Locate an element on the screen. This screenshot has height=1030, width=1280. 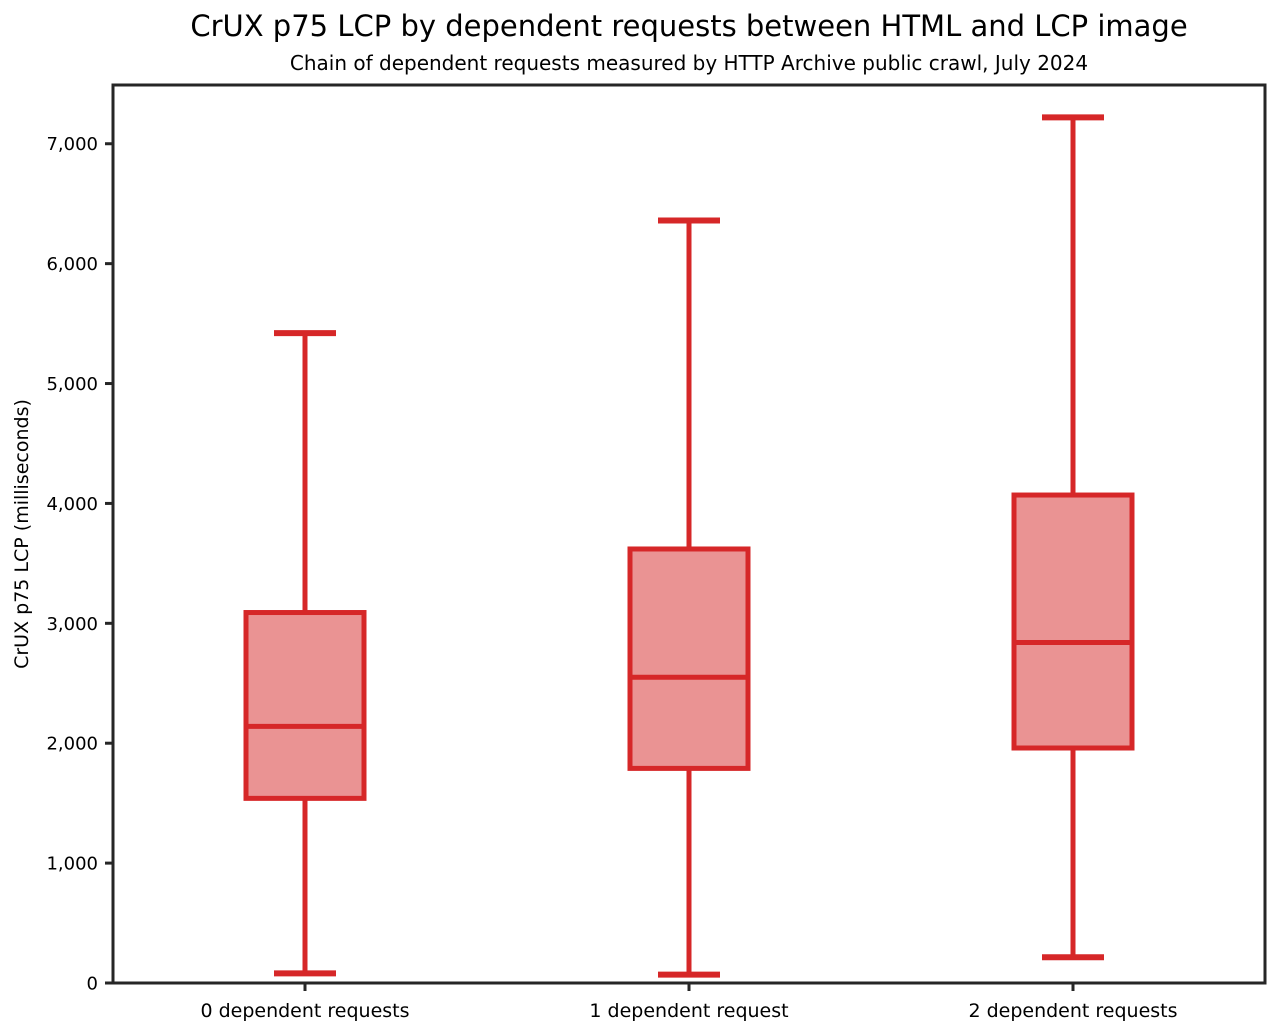
x-tick-label: 1 dependent request is located at coordinates (688, 1011).